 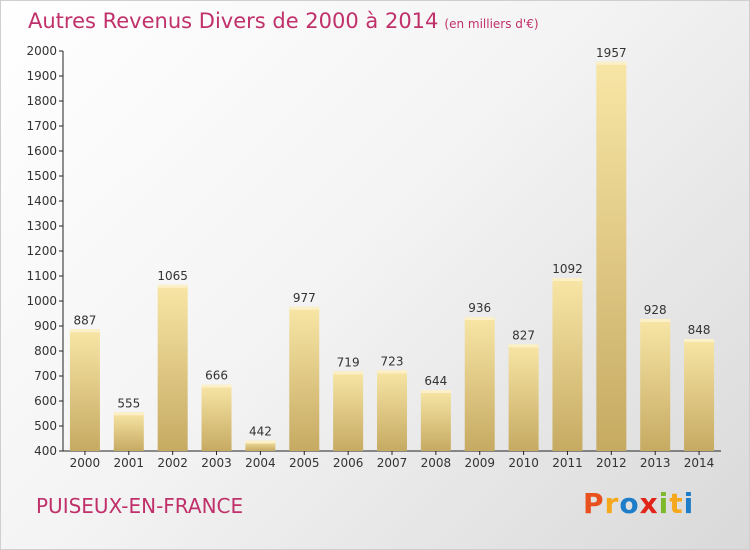 What do you see at coordinates (523, 346) in the screenshot?
I see `bar-highlight-2010` at bounding box center [523, 346].